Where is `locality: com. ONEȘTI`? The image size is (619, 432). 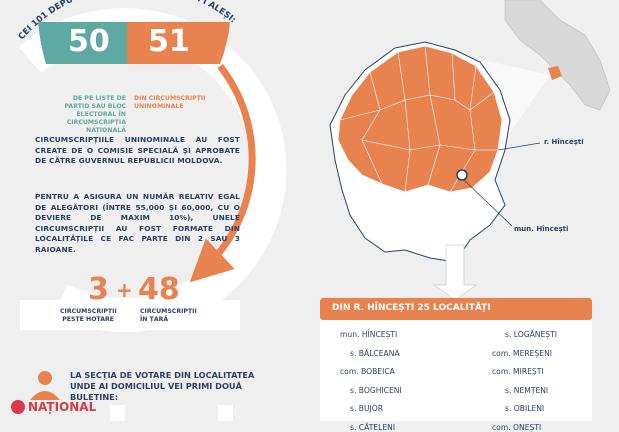
locality: com. ONEȘTI is located at coordinates (517, 427).